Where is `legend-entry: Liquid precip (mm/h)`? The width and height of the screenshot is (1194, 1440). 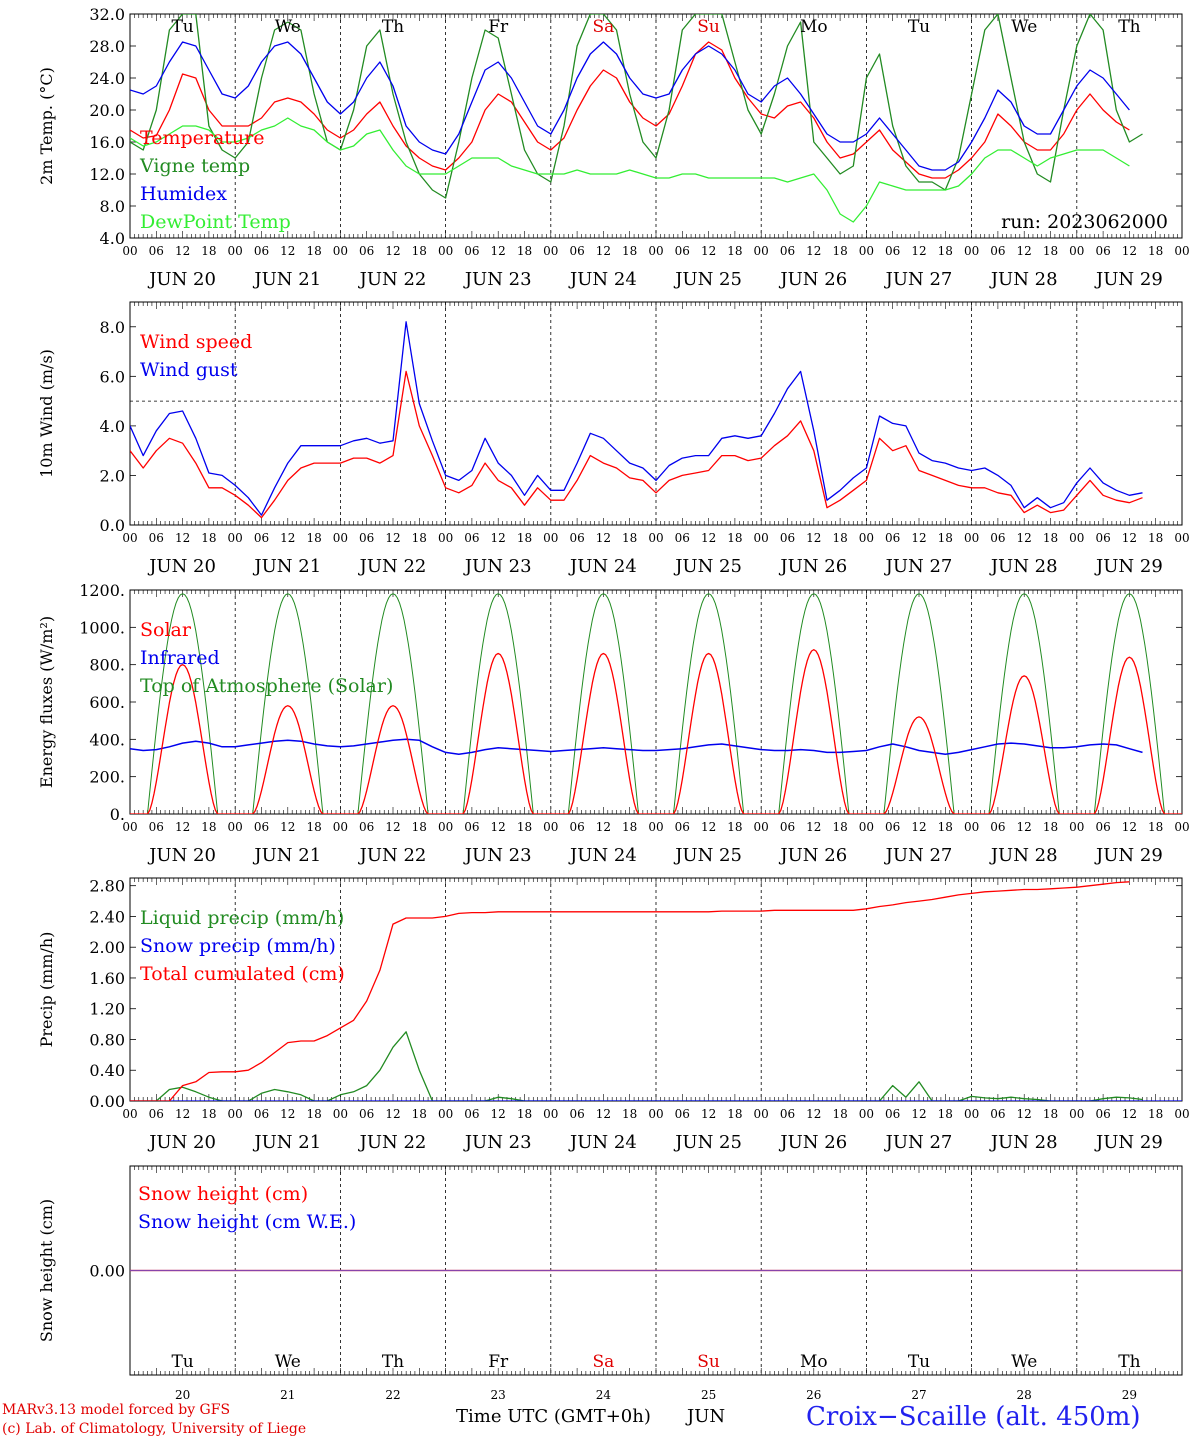 legend-entry: Liquid precip (mm/h) is located at coordinates (242, 918).